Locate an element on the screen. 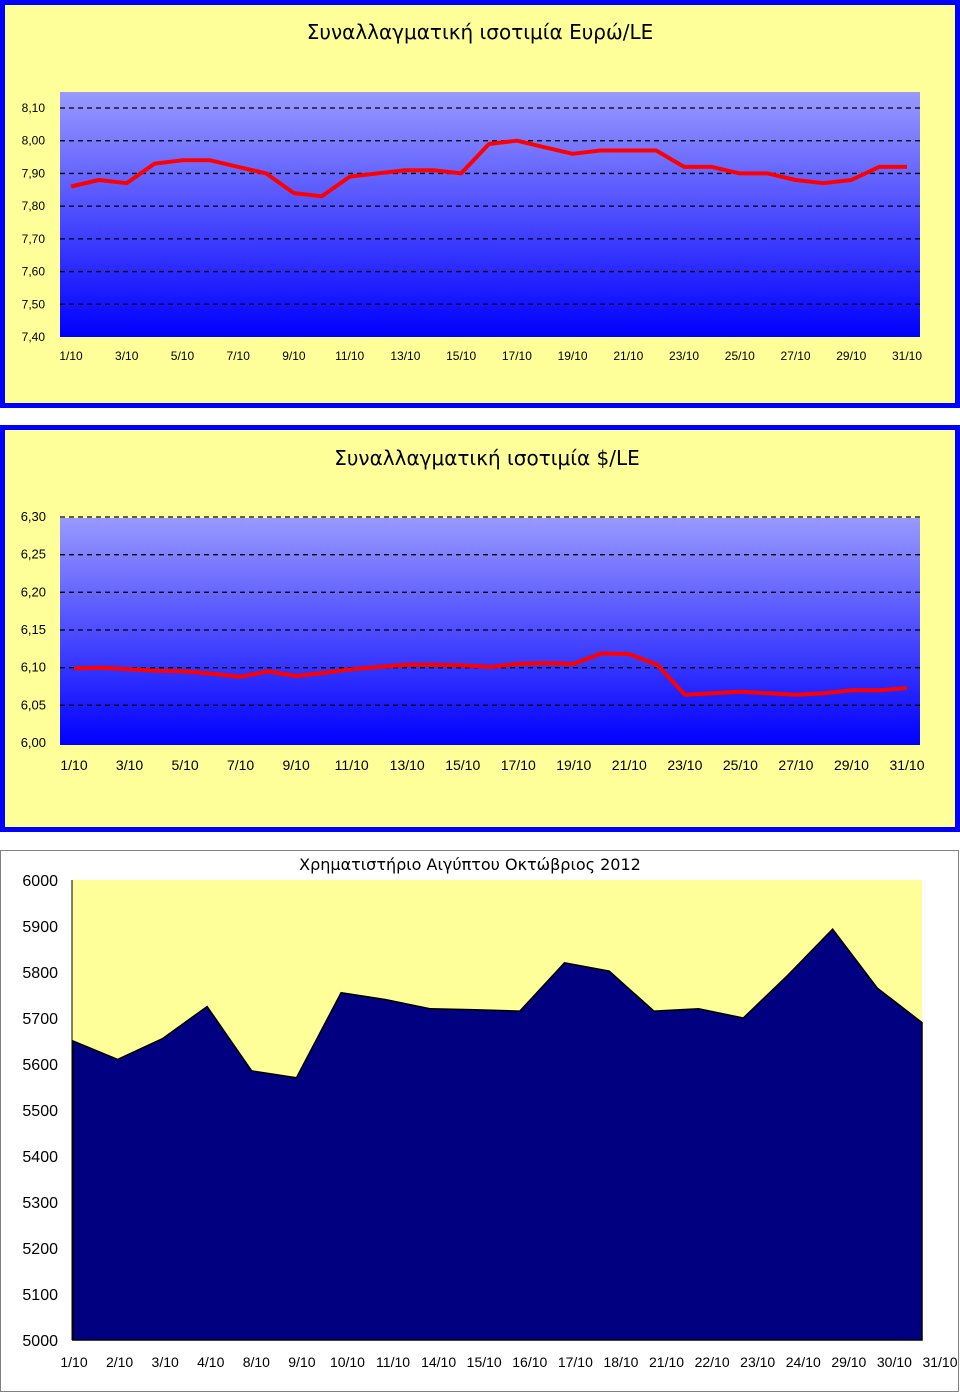 The width and height of the screenshot is (960, 1393). y-tick-label: 6,15 is located at coordinates (33, 629).